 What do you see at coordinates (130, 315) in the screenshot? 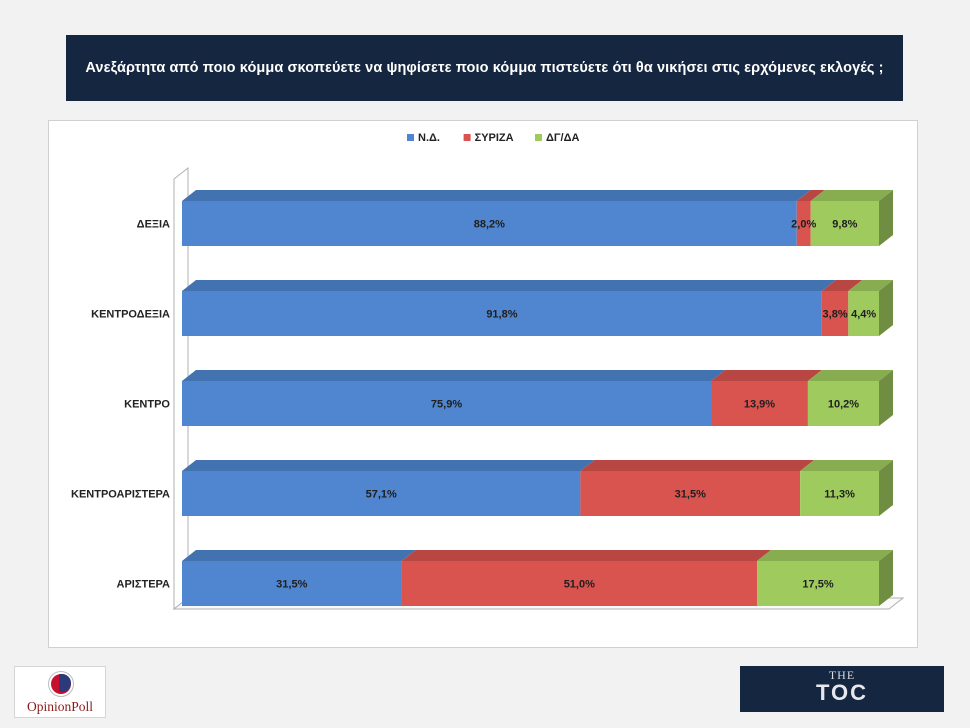
I see `category-label-1: ΚΕΝΤΡΟΔΕΞΙΑ` at bounding box center [130, 315].